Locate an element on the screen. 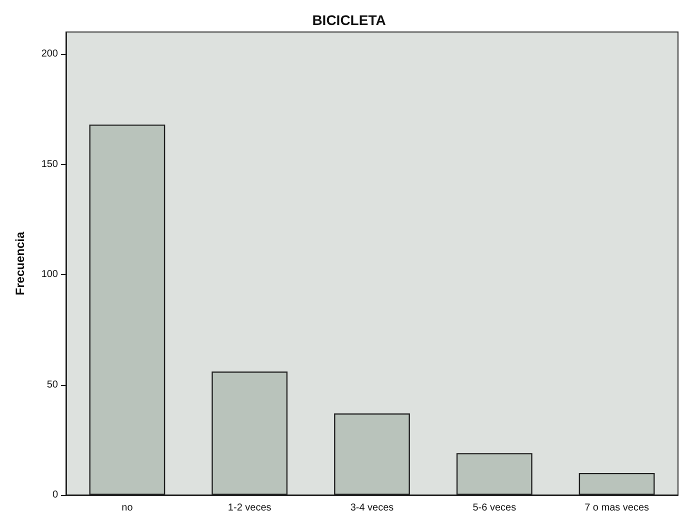 The height and width of the screenshot is (523, 698). x-tick-label: 5-6 veces is located at coordinates (494, 508).